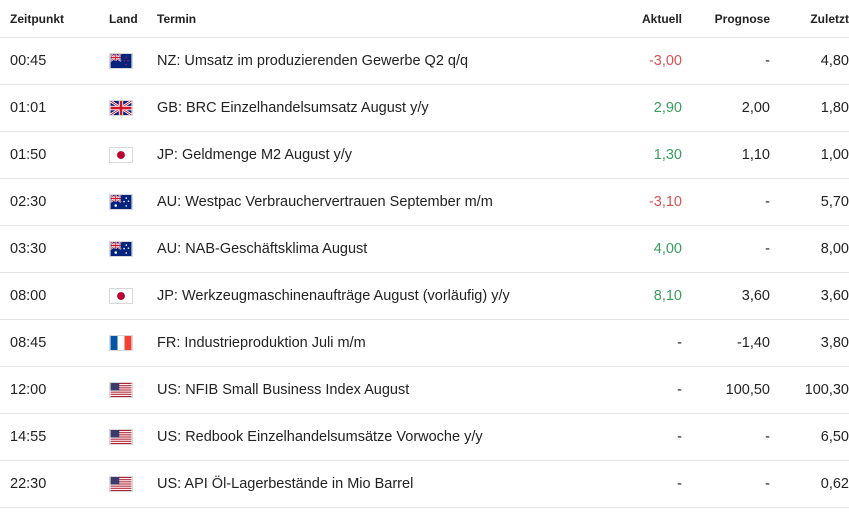  Describe the element at coordinates (54, 249) in the screenshot. I see `row-time: 03:30` at that location.